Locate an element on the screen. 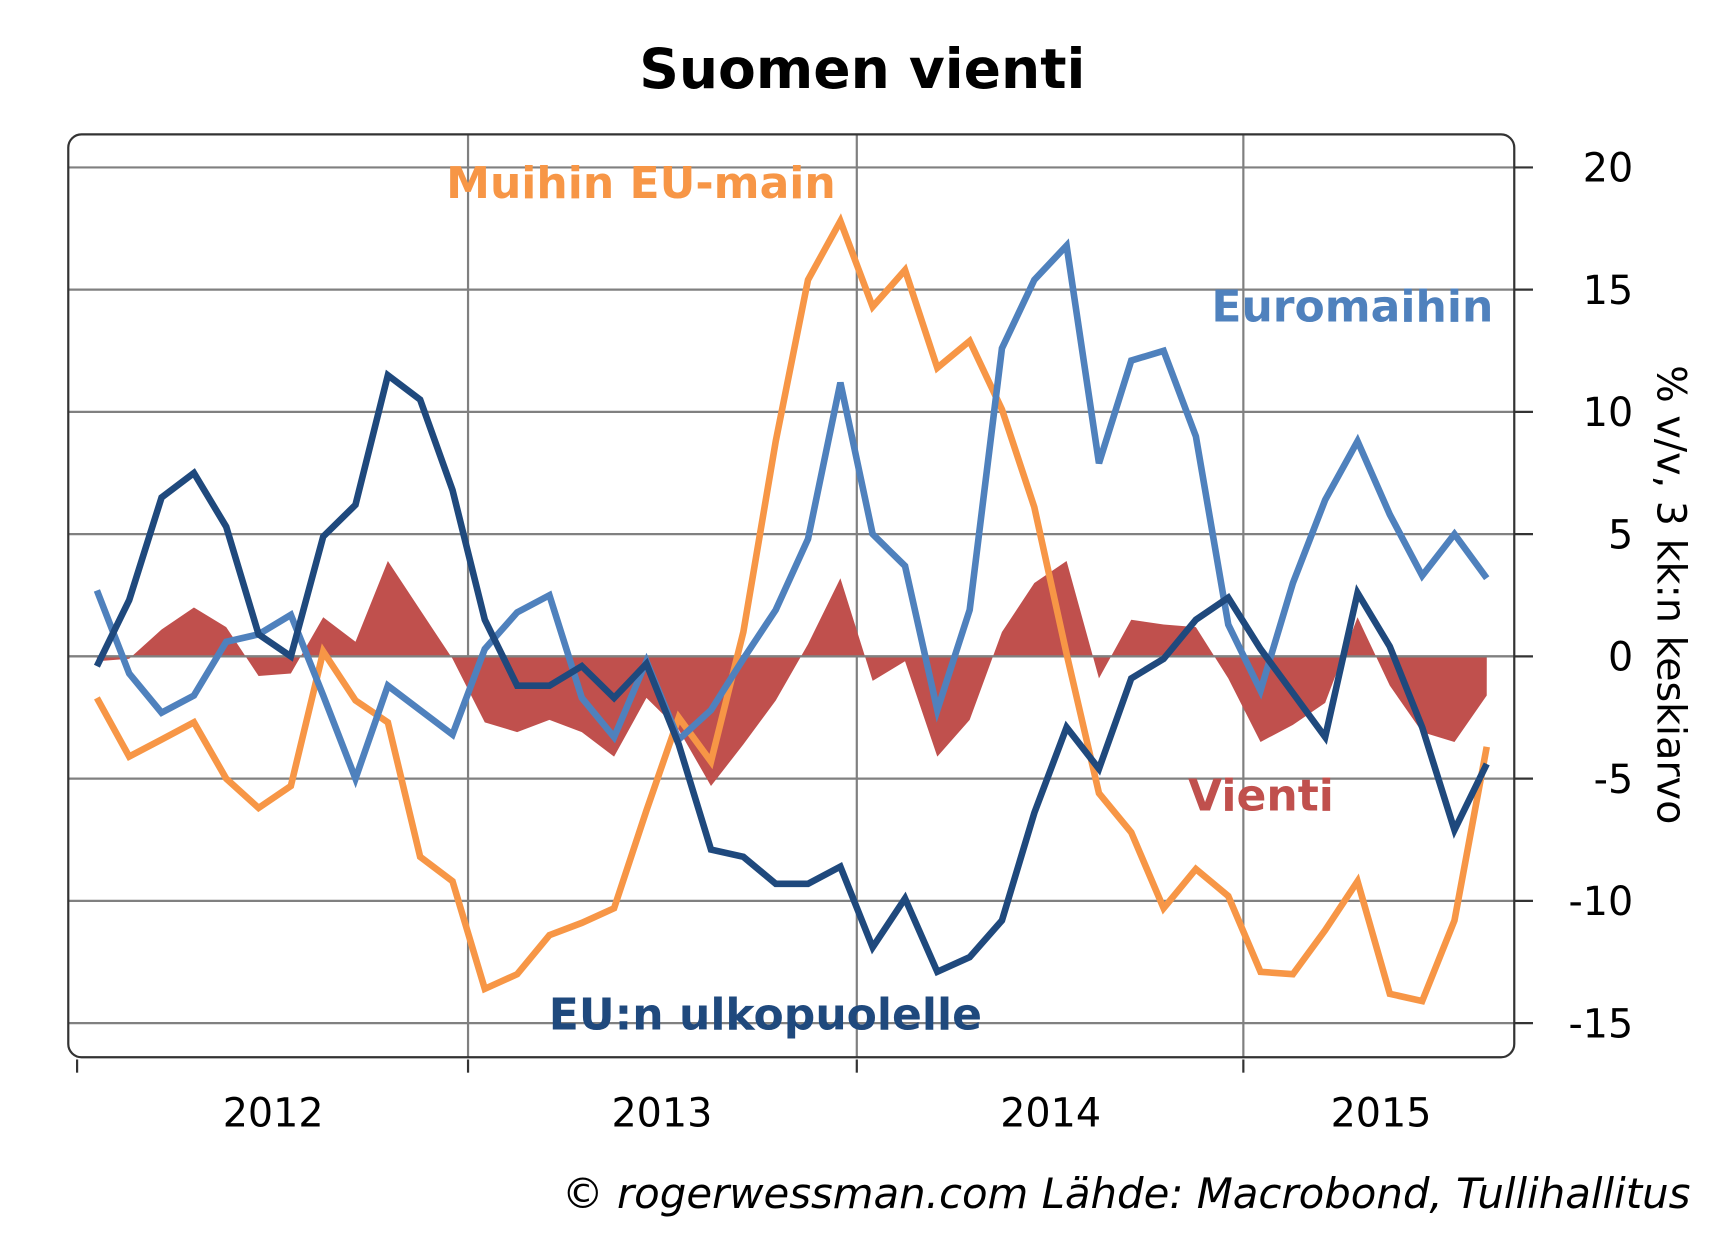  y-tick-label: 15 is located at coordinates (1608, 291).